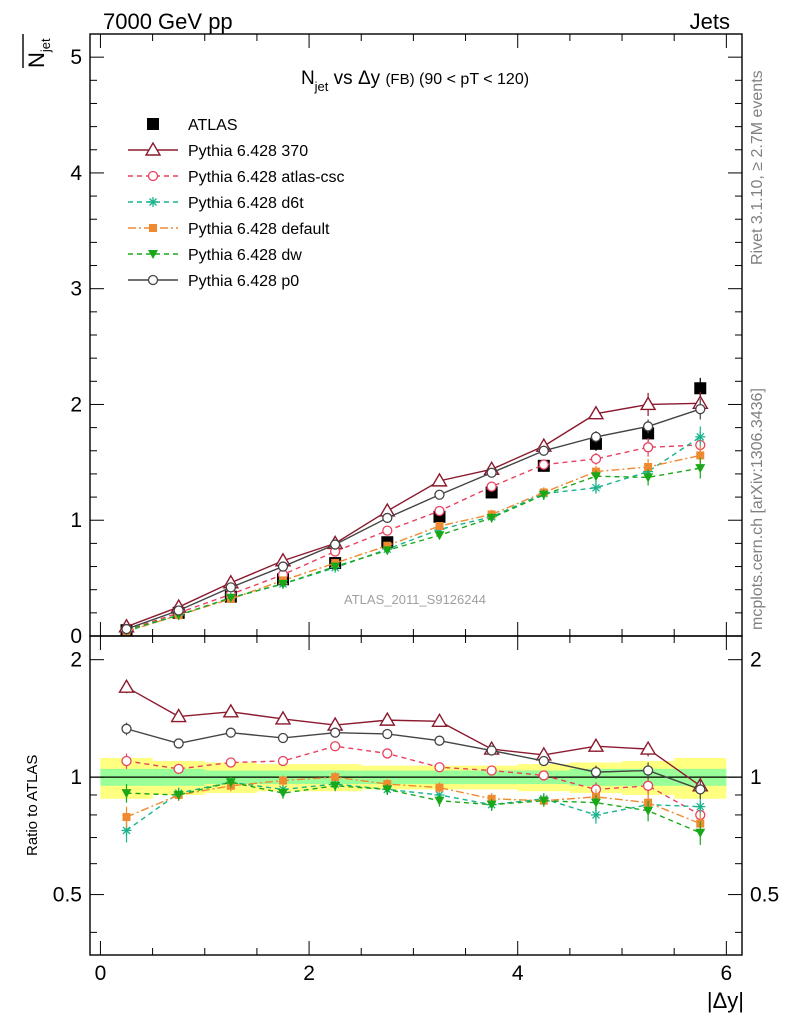 This screenshot has width=786, height=1024. Describe the element at coordinates (309, 973) in the screenshot. I see `ratio-xtick-label: 2` at that location.